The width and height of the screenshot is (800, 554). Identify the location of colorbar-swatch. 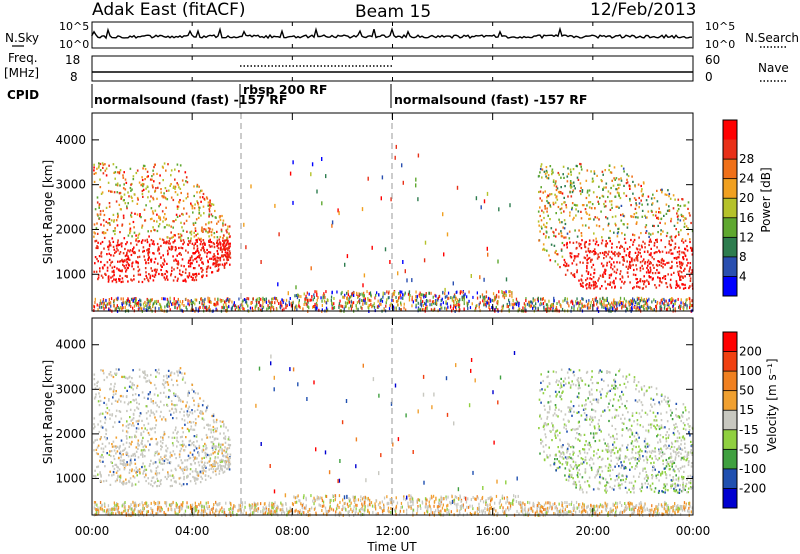
(730, 188).